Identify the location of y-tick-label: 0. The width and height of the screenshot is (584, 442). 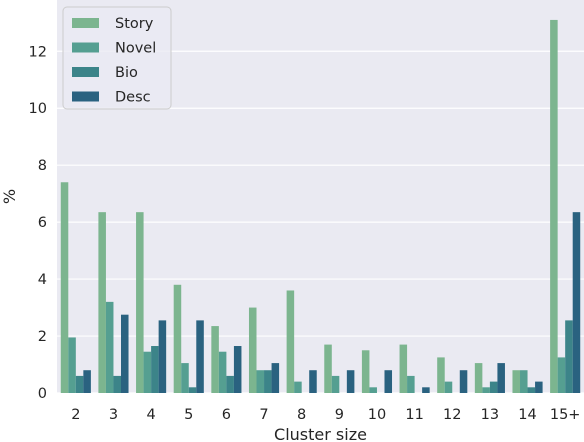
(42, 394).